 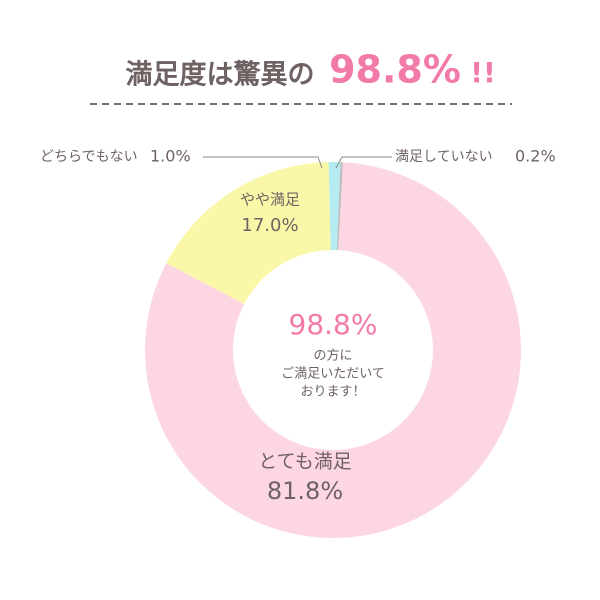 I want to click on slice-value-label: 17.0%, so click(x=269, y=225).